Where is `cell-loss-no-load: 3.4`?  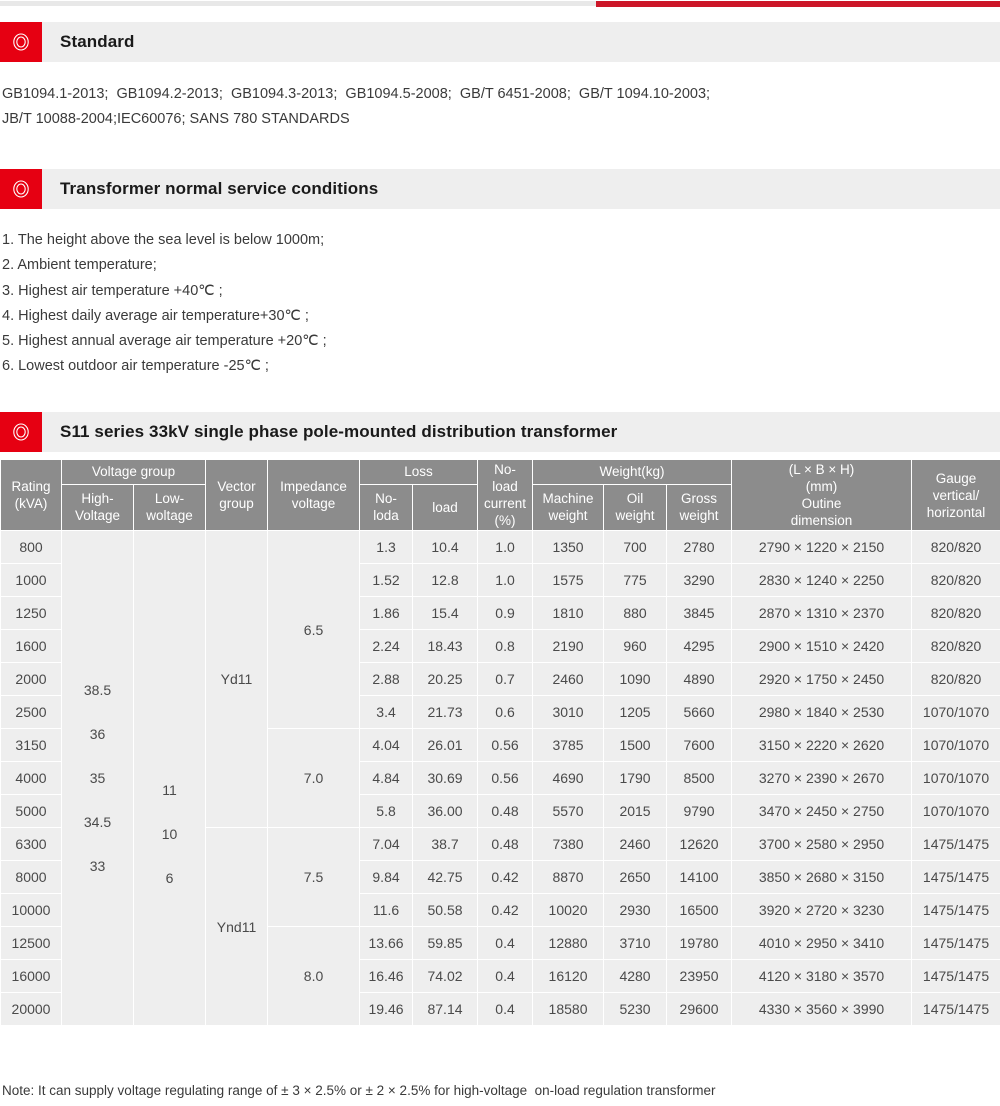 cell-loss-no-load: 3.4 is located at coordinates (386, 712).